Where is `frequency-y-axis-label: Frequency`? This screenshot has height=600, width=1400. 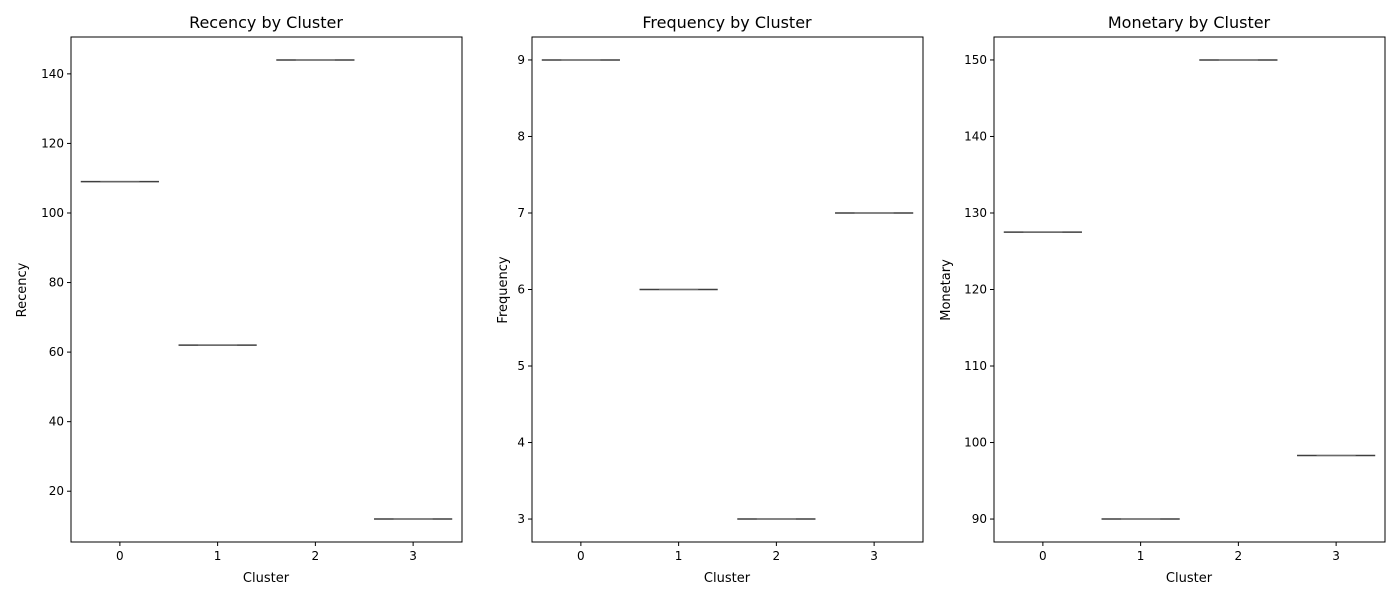
frequency-y-axis-label: Frequency is located at coordinates (503, 289).